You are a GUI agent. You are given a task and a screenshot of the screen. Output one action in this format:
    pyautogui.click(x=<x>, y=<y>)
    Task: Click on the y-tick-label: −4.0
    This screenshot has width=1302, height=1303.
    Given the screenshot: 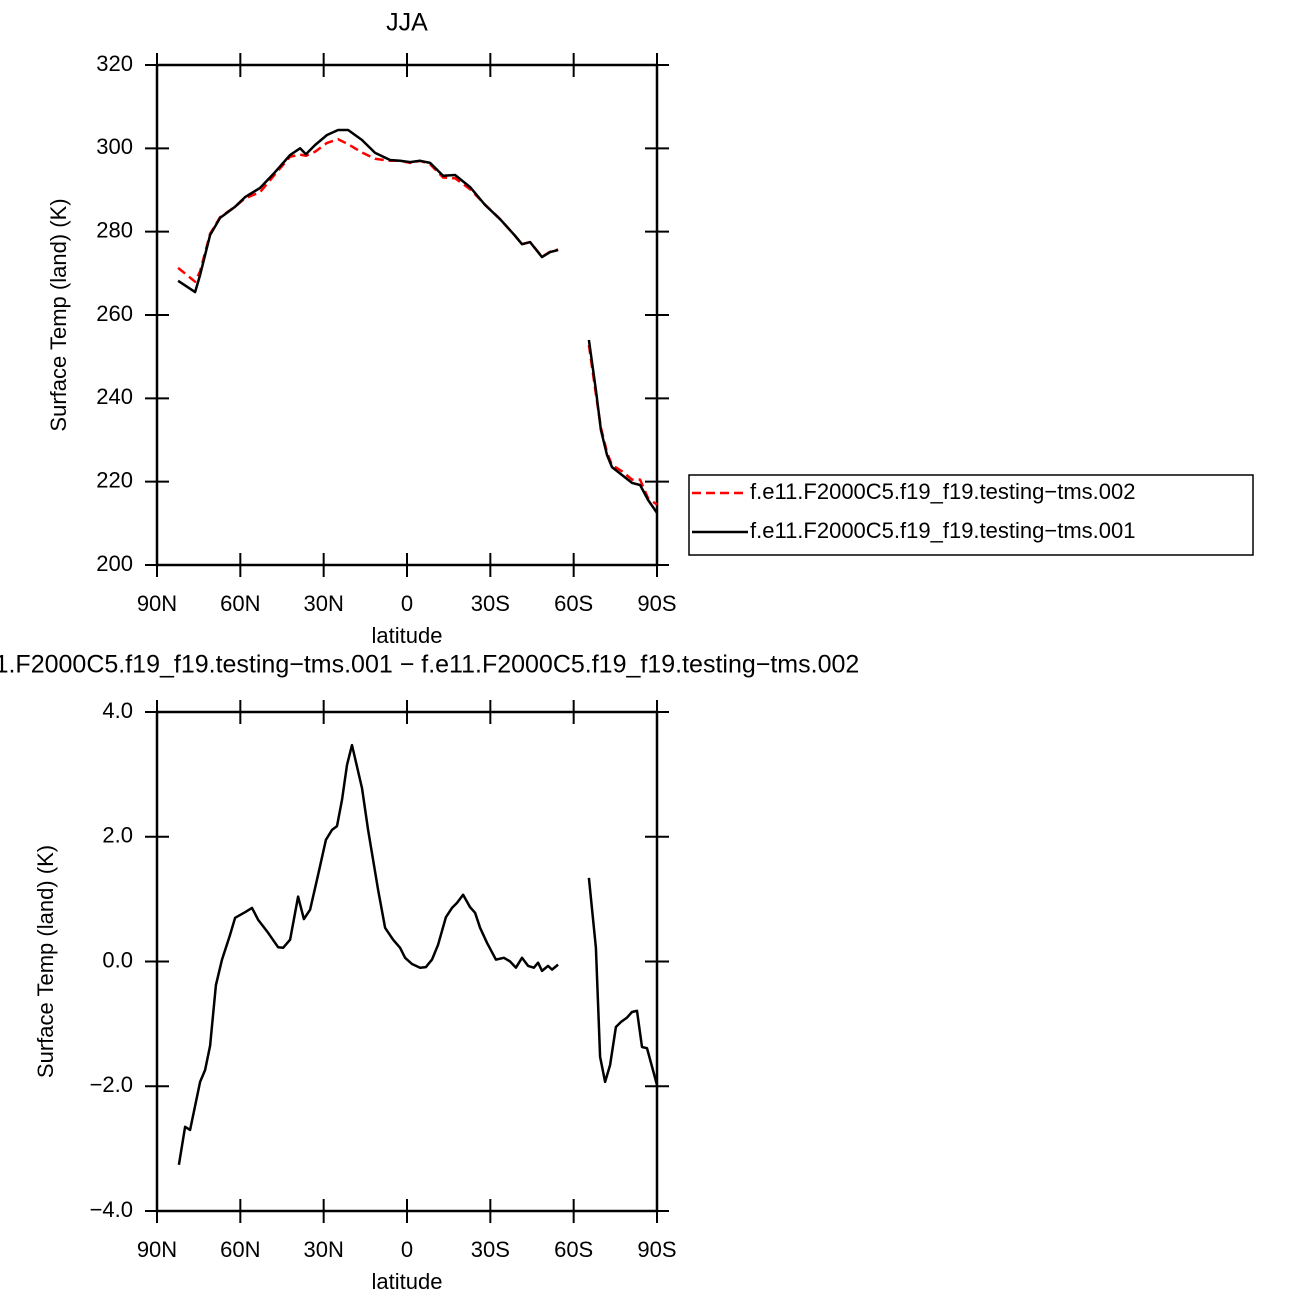 What is the action you would take?
    pyautogui.click(x=111, y=1209)
    